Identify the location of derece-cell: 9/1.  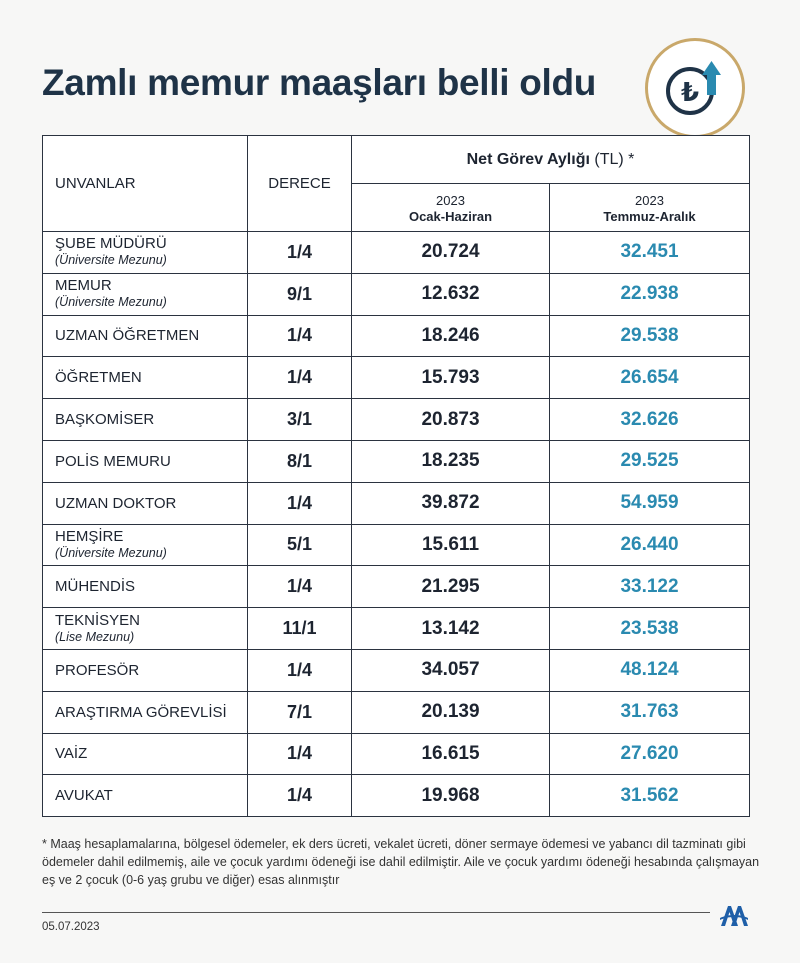
(299, 294).